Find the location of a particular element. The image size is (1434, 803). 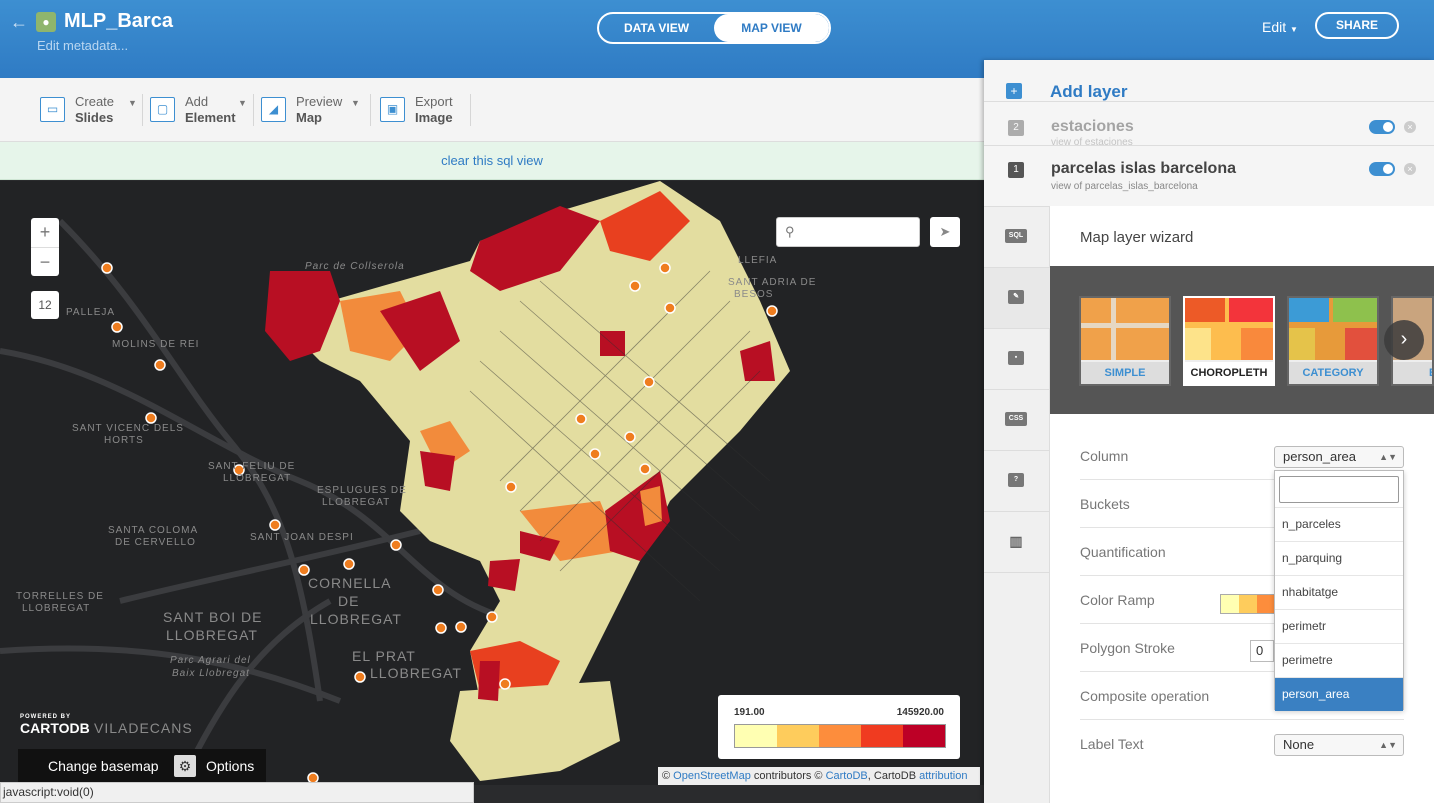

road is located at coordinates (270, 566).